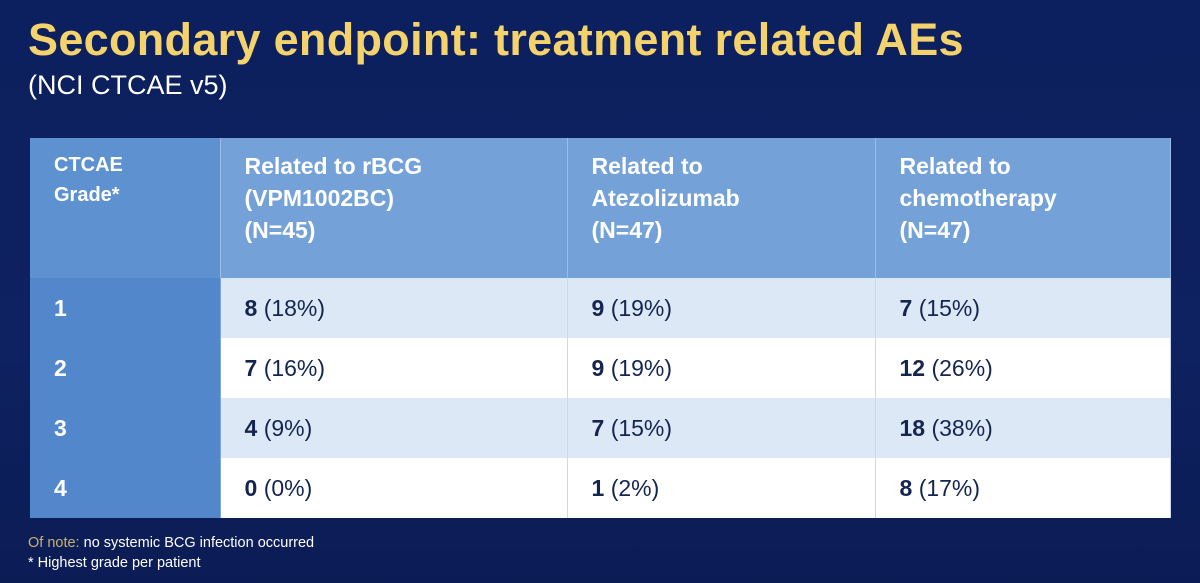 The image size is (1200, 583). What do you see at coordinates (125, 208) in the screenshot?
I see `header-cell: CTCAE Grade*` at bounding box center [125, 208].